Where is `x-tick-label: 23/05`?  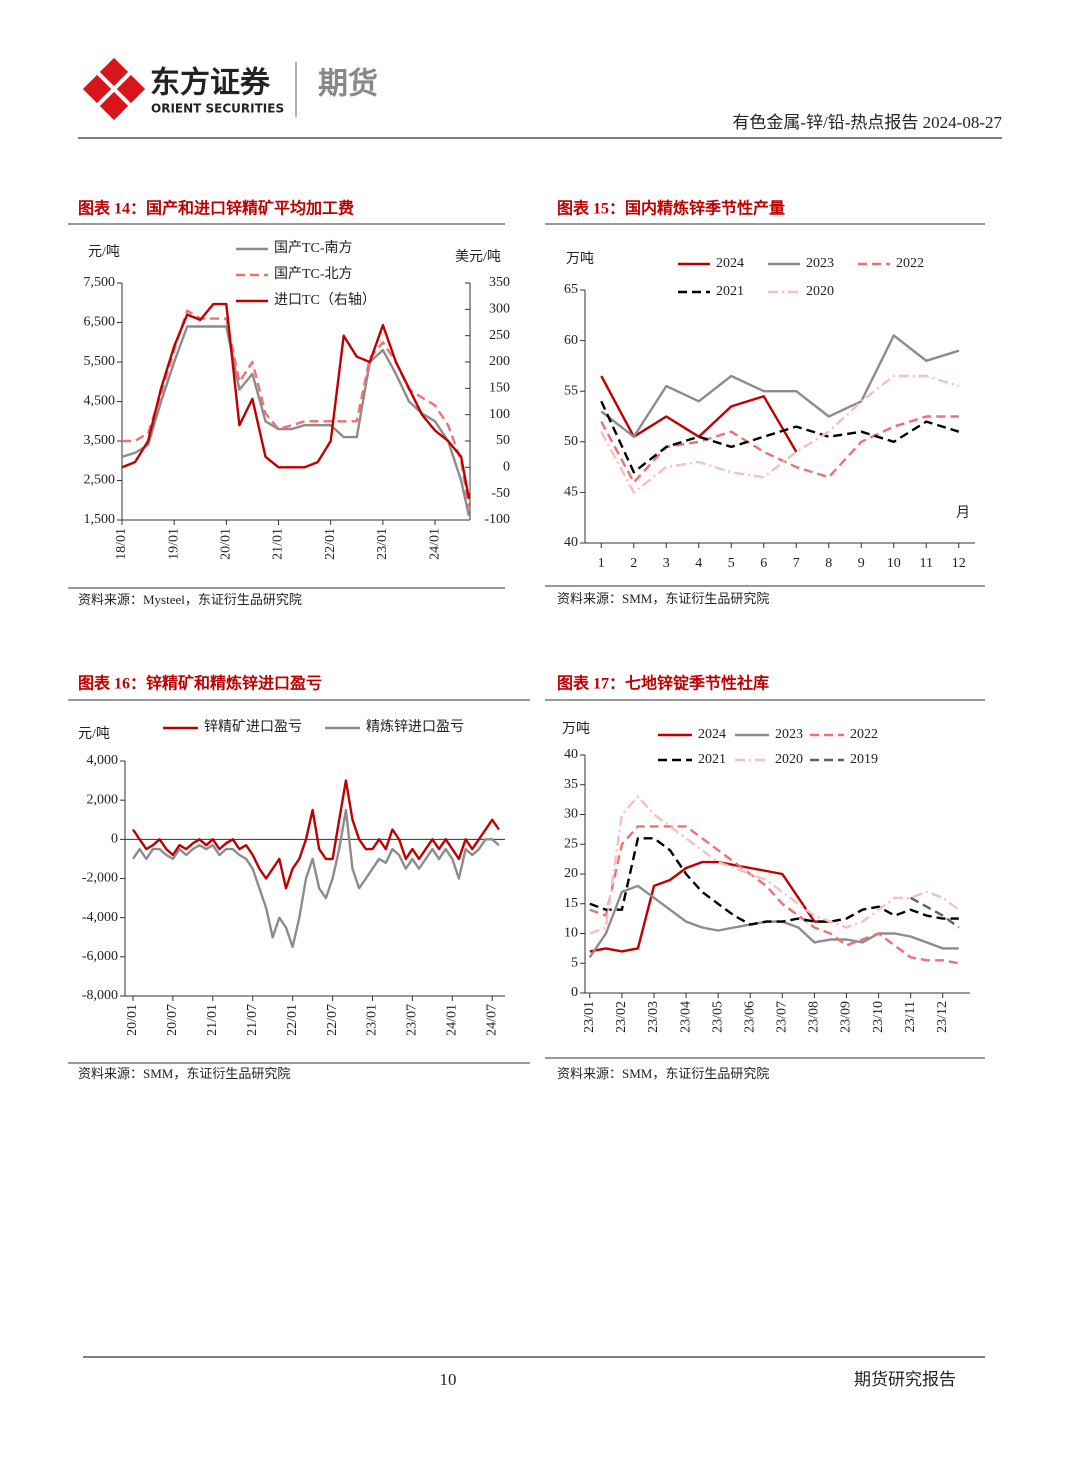 x-tick-label: 23/05 is located at coordinates (717, 1017).